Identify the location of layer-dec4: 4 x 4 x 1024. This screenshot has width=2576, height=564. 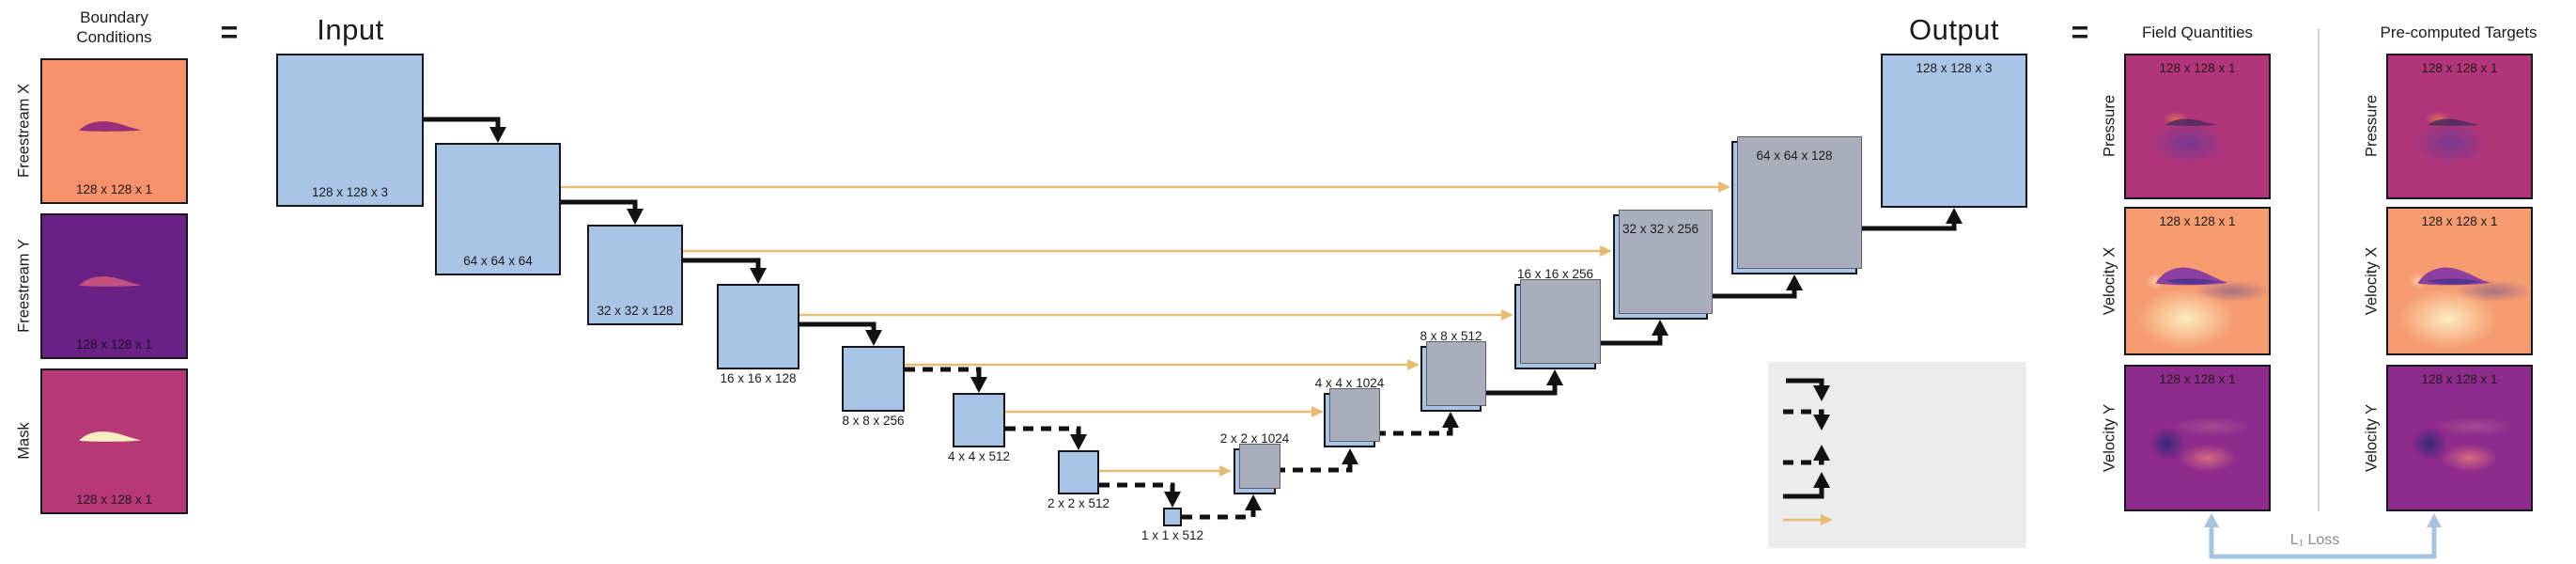
(1350, 411).